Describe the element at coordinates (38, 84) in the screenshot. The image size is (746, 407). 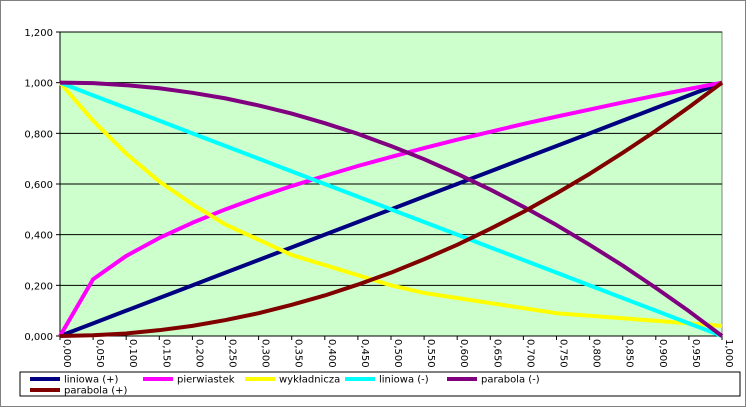
I see `y-tick-label: 1,000` at that location.